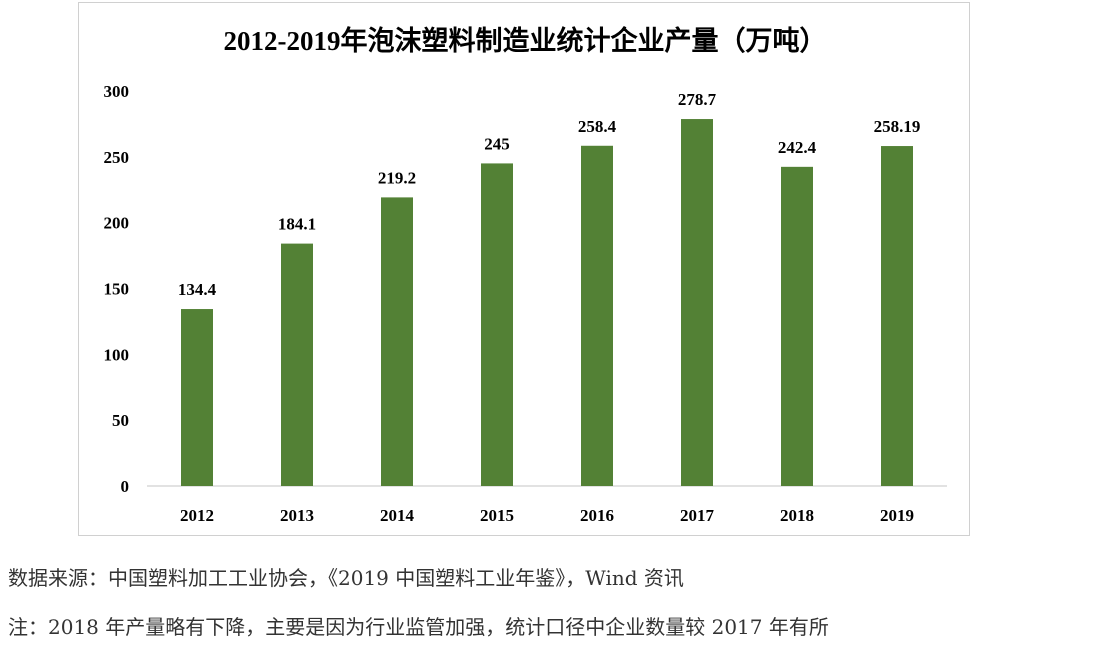 The width and height of the screenshot is (1108, 662). Describe the element at coordinates (597, 126) in the screenshot. I see `data-label-2016: 258.4` at that location.